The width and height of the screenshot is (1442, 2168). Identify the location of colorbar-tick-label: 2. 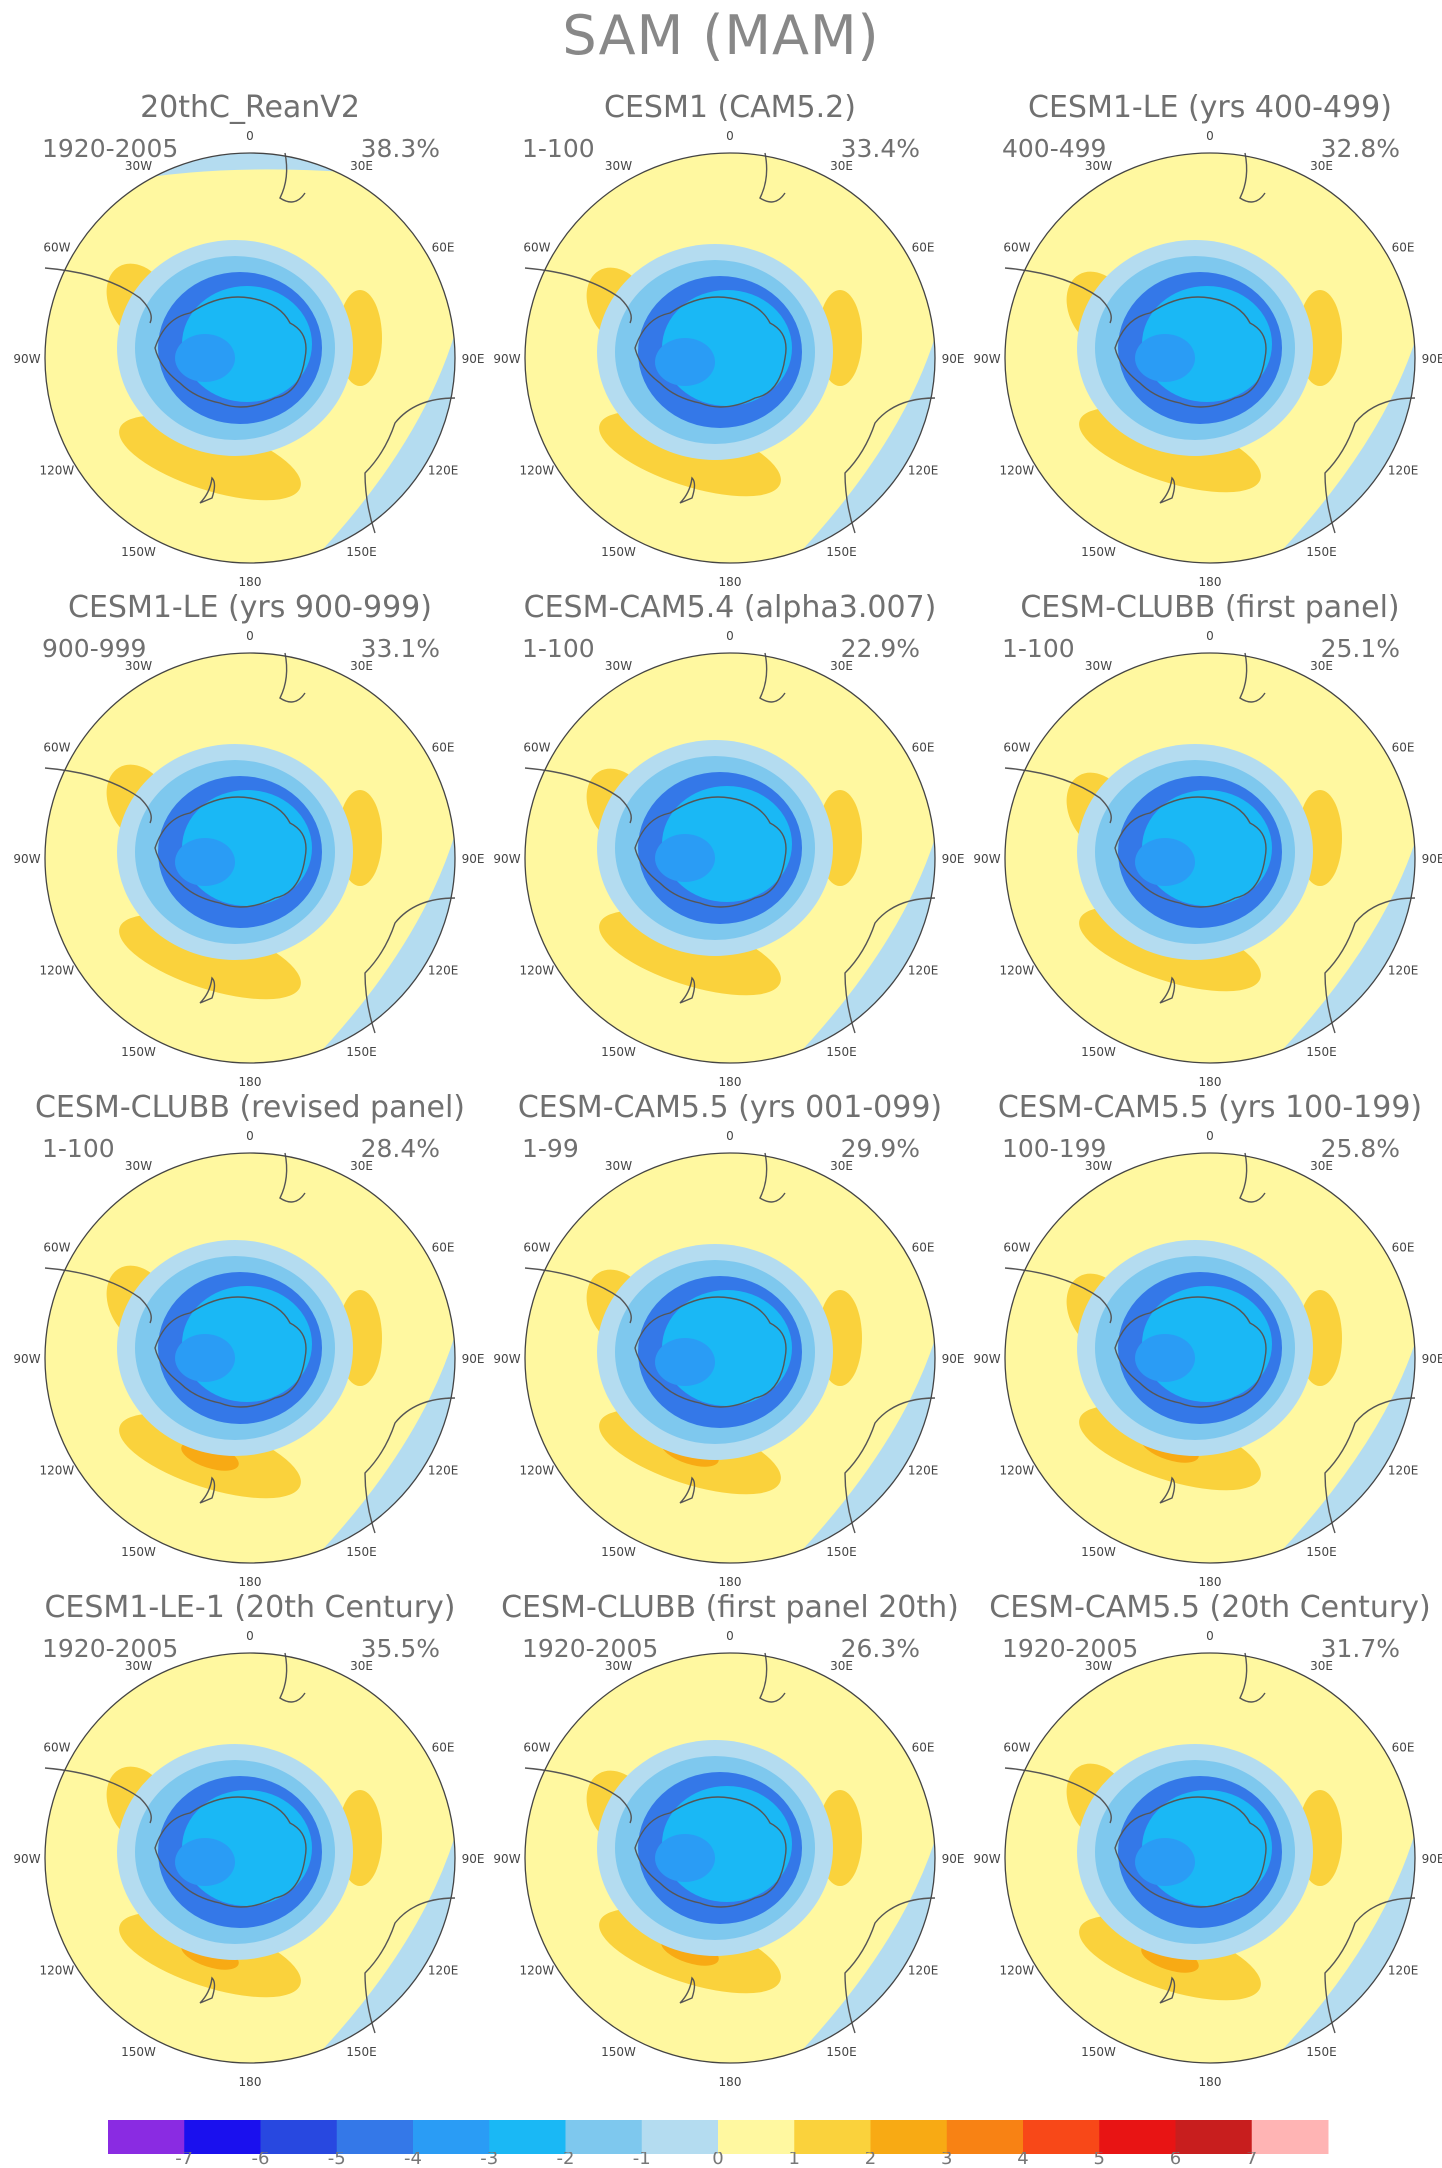
(870, 2160).